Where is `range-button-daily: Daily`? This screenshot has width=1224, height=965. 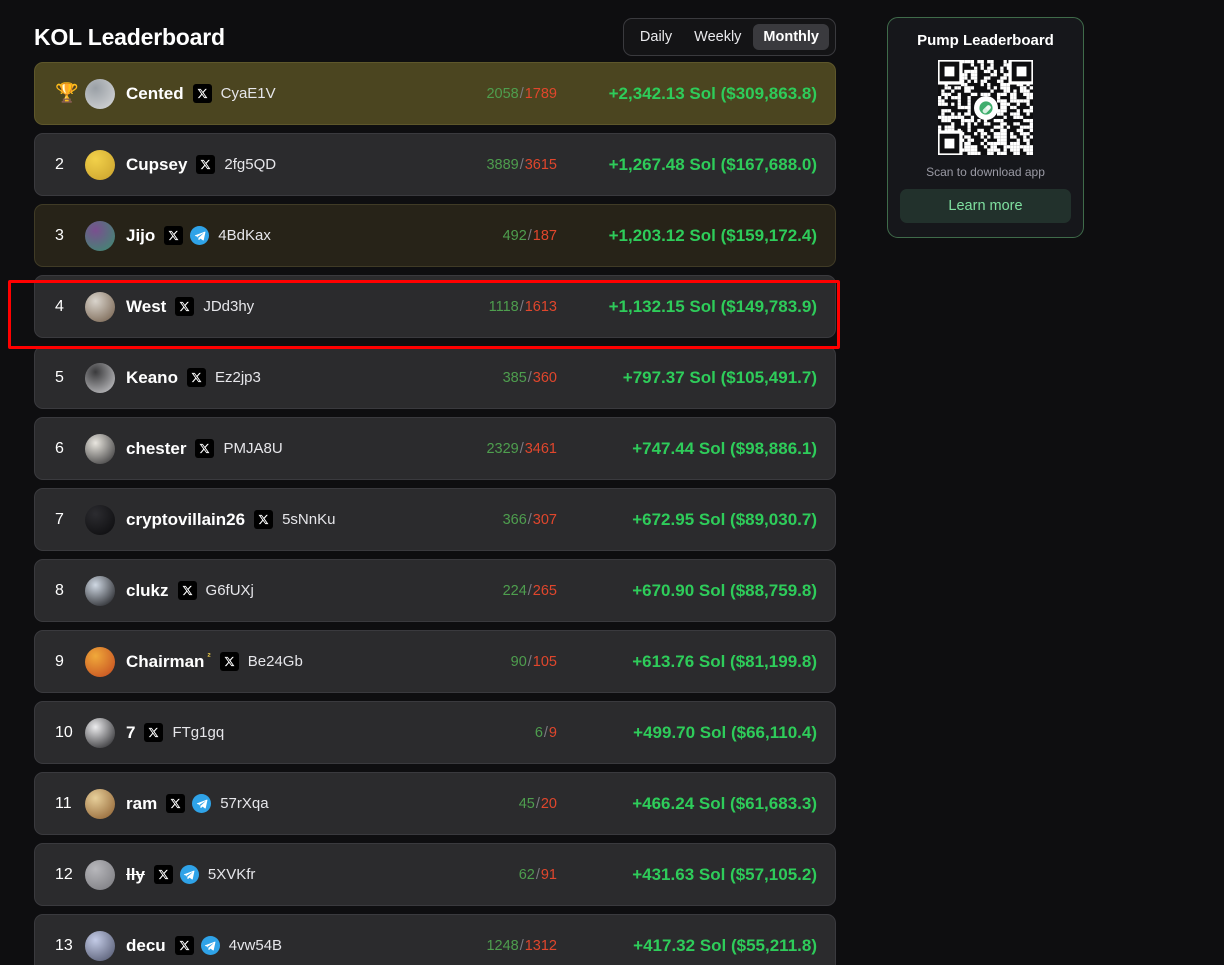
range-button-daily: Daily is located at coordinates (656, 37).